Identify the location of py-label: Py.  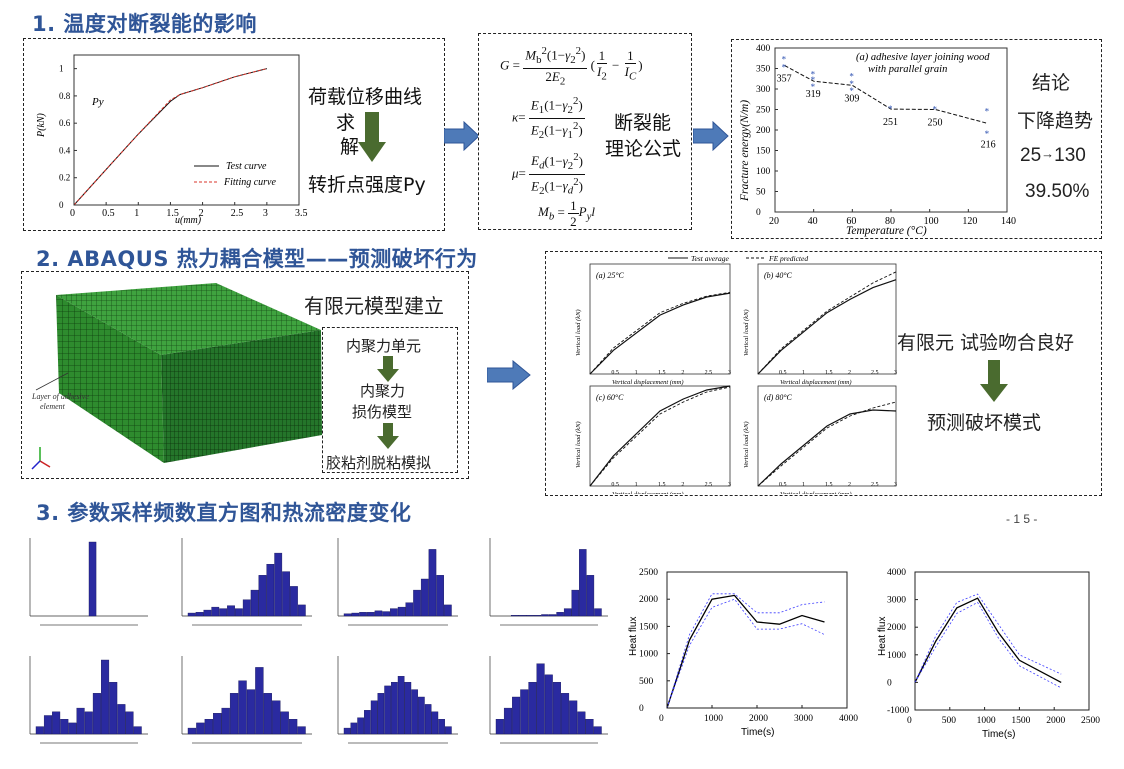
(97, 102).